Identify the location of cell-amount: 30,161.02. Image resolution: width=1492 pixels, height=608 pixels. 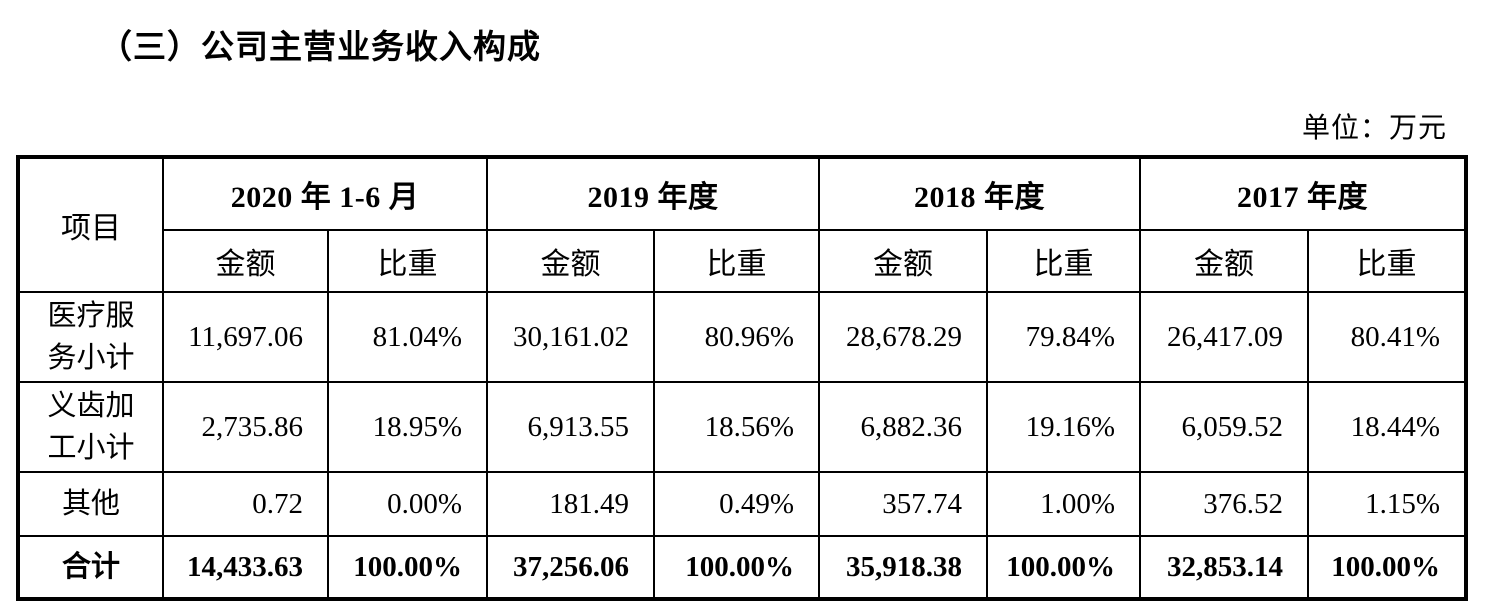
(570, 337).